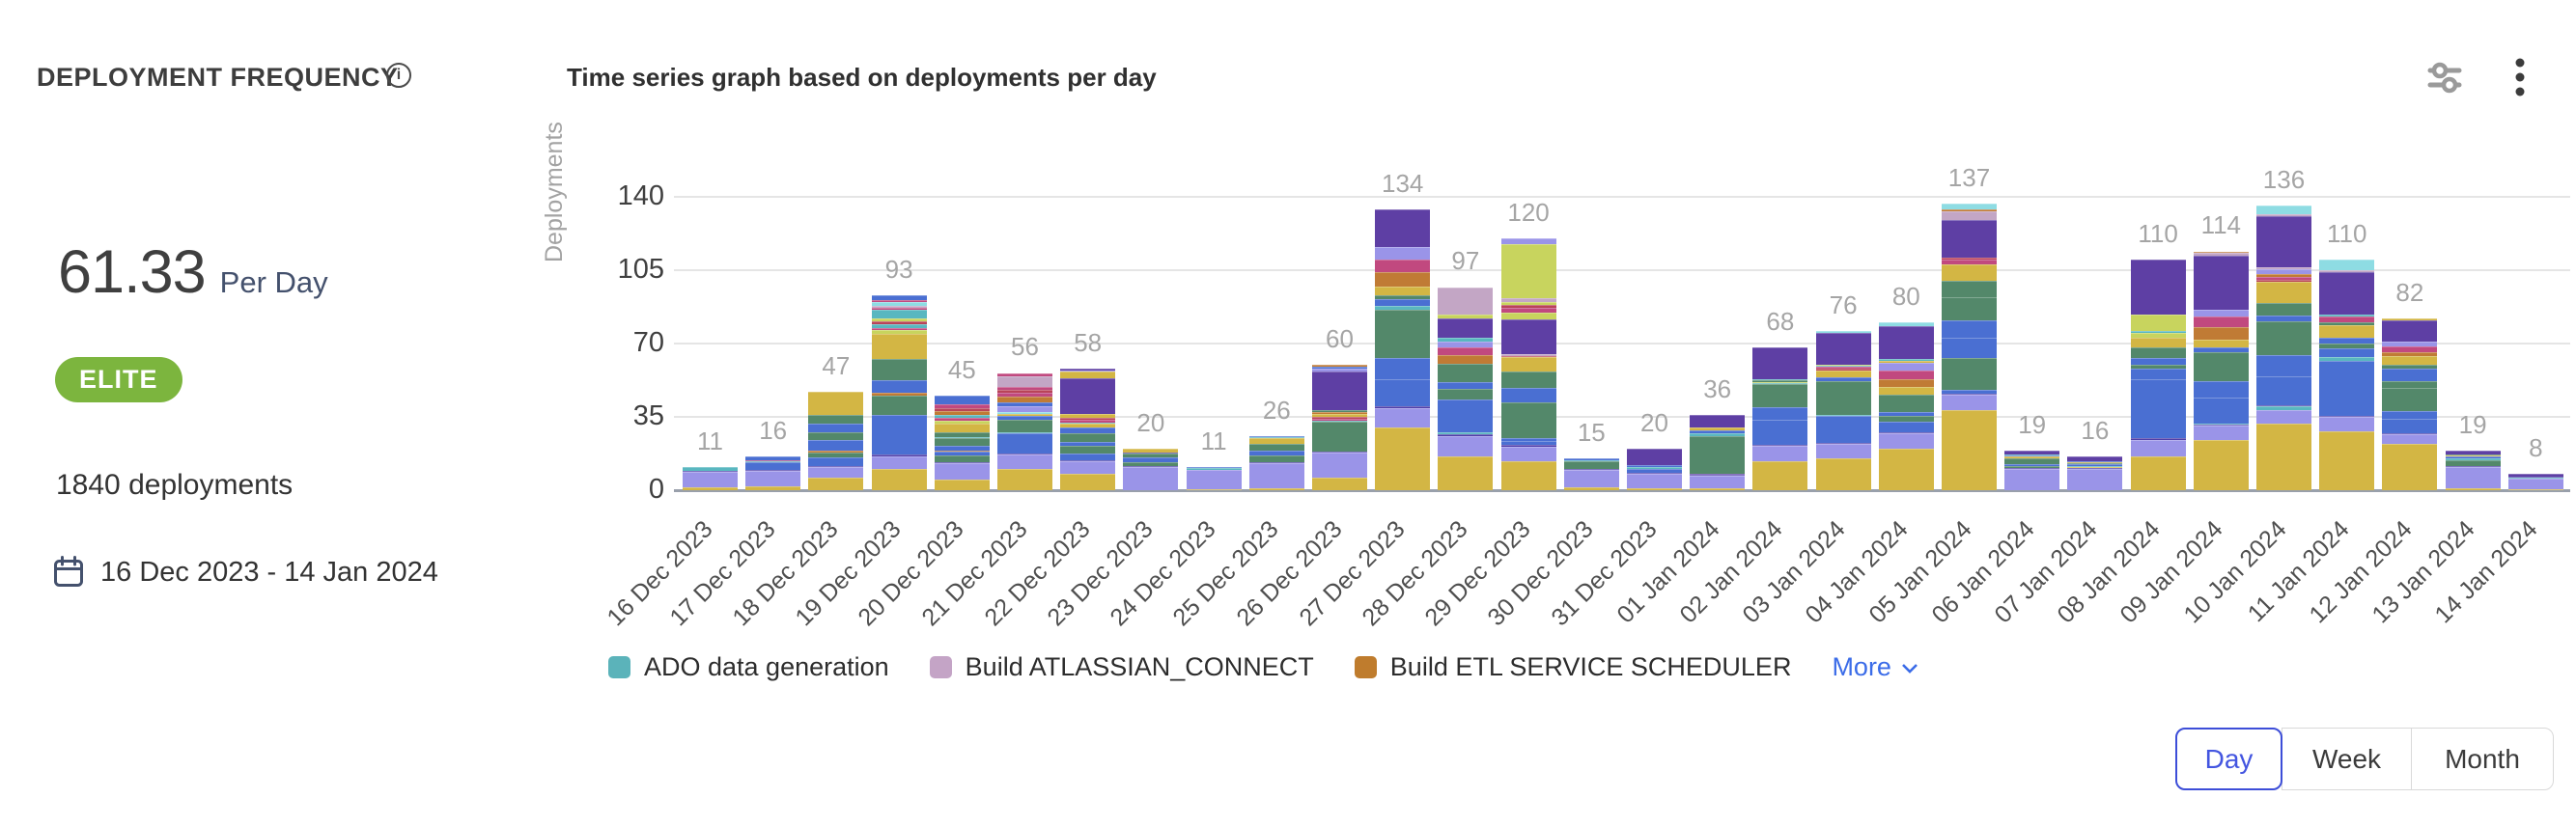 This screenshot has width=2576, height=826. Describe the element at coordinates (1340, 427) in the screenshot. I see `bar-26-Dec-2023` at that location.